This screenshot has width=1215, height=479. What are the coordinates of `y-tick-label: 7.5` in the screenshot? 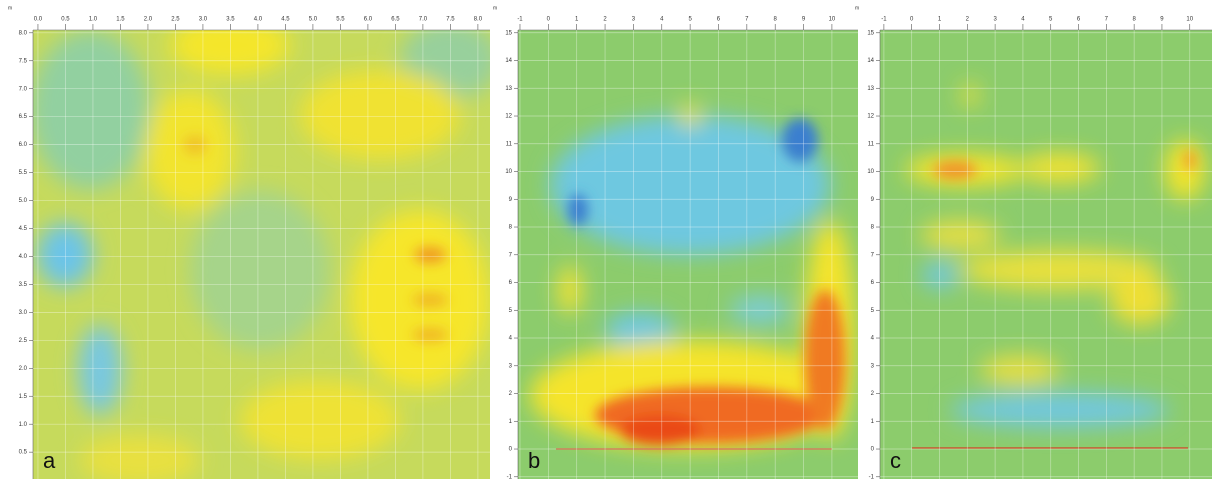 It's located at (23, 61).